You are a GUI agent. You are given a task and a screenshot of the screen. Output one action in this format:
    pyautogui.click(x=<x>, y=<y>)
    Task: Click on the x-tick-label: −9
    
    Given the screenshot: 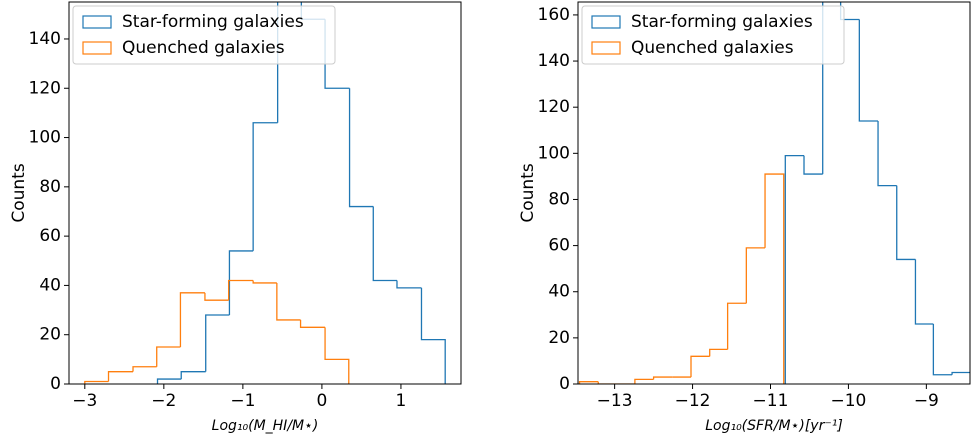 What is the action you would take?
    pyautogui.click(x=926, y=401)
    